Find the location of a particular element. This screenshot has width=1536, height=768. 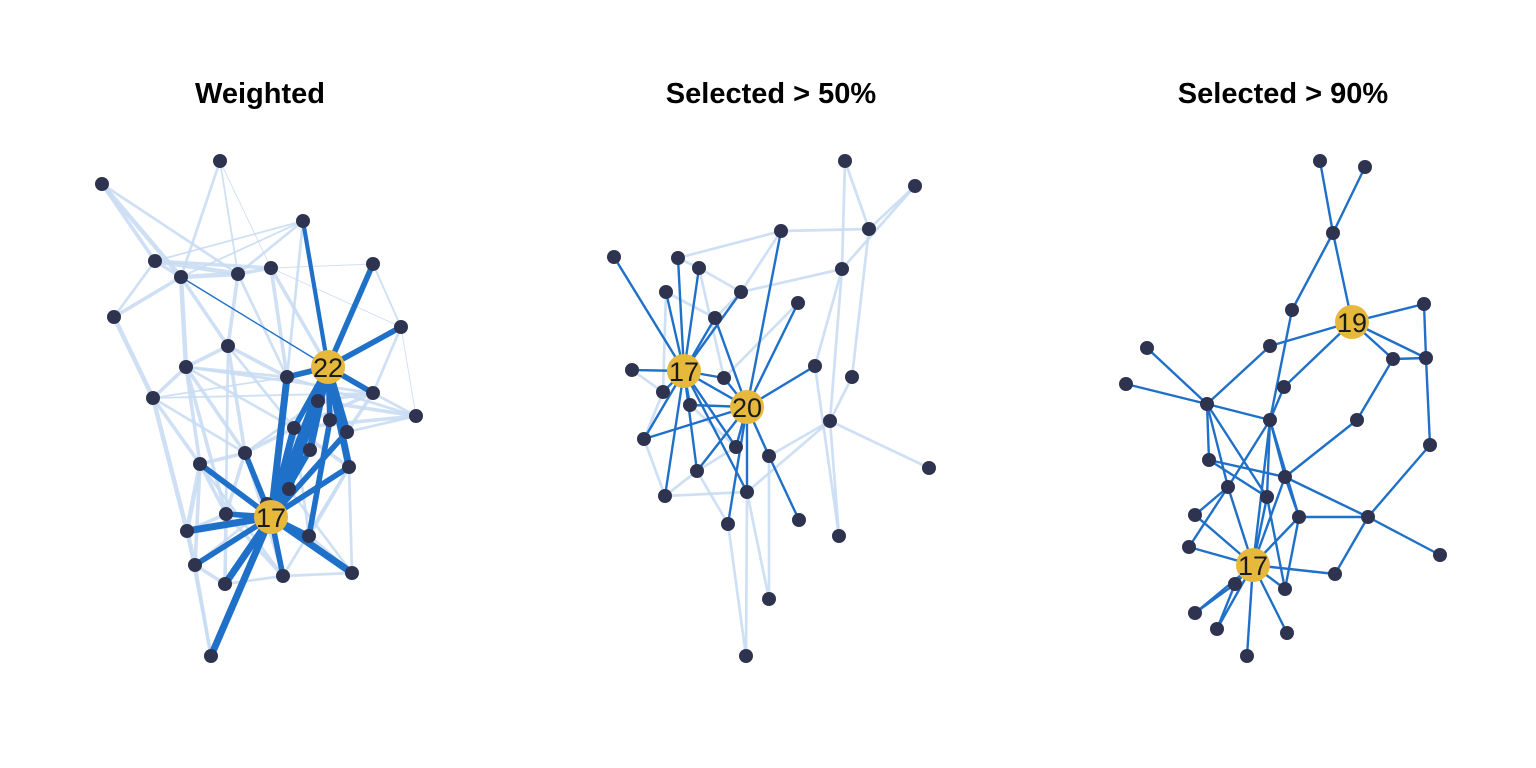

panel-title-selected-90: Selected > 90% is located at coordinates (1283, 94).